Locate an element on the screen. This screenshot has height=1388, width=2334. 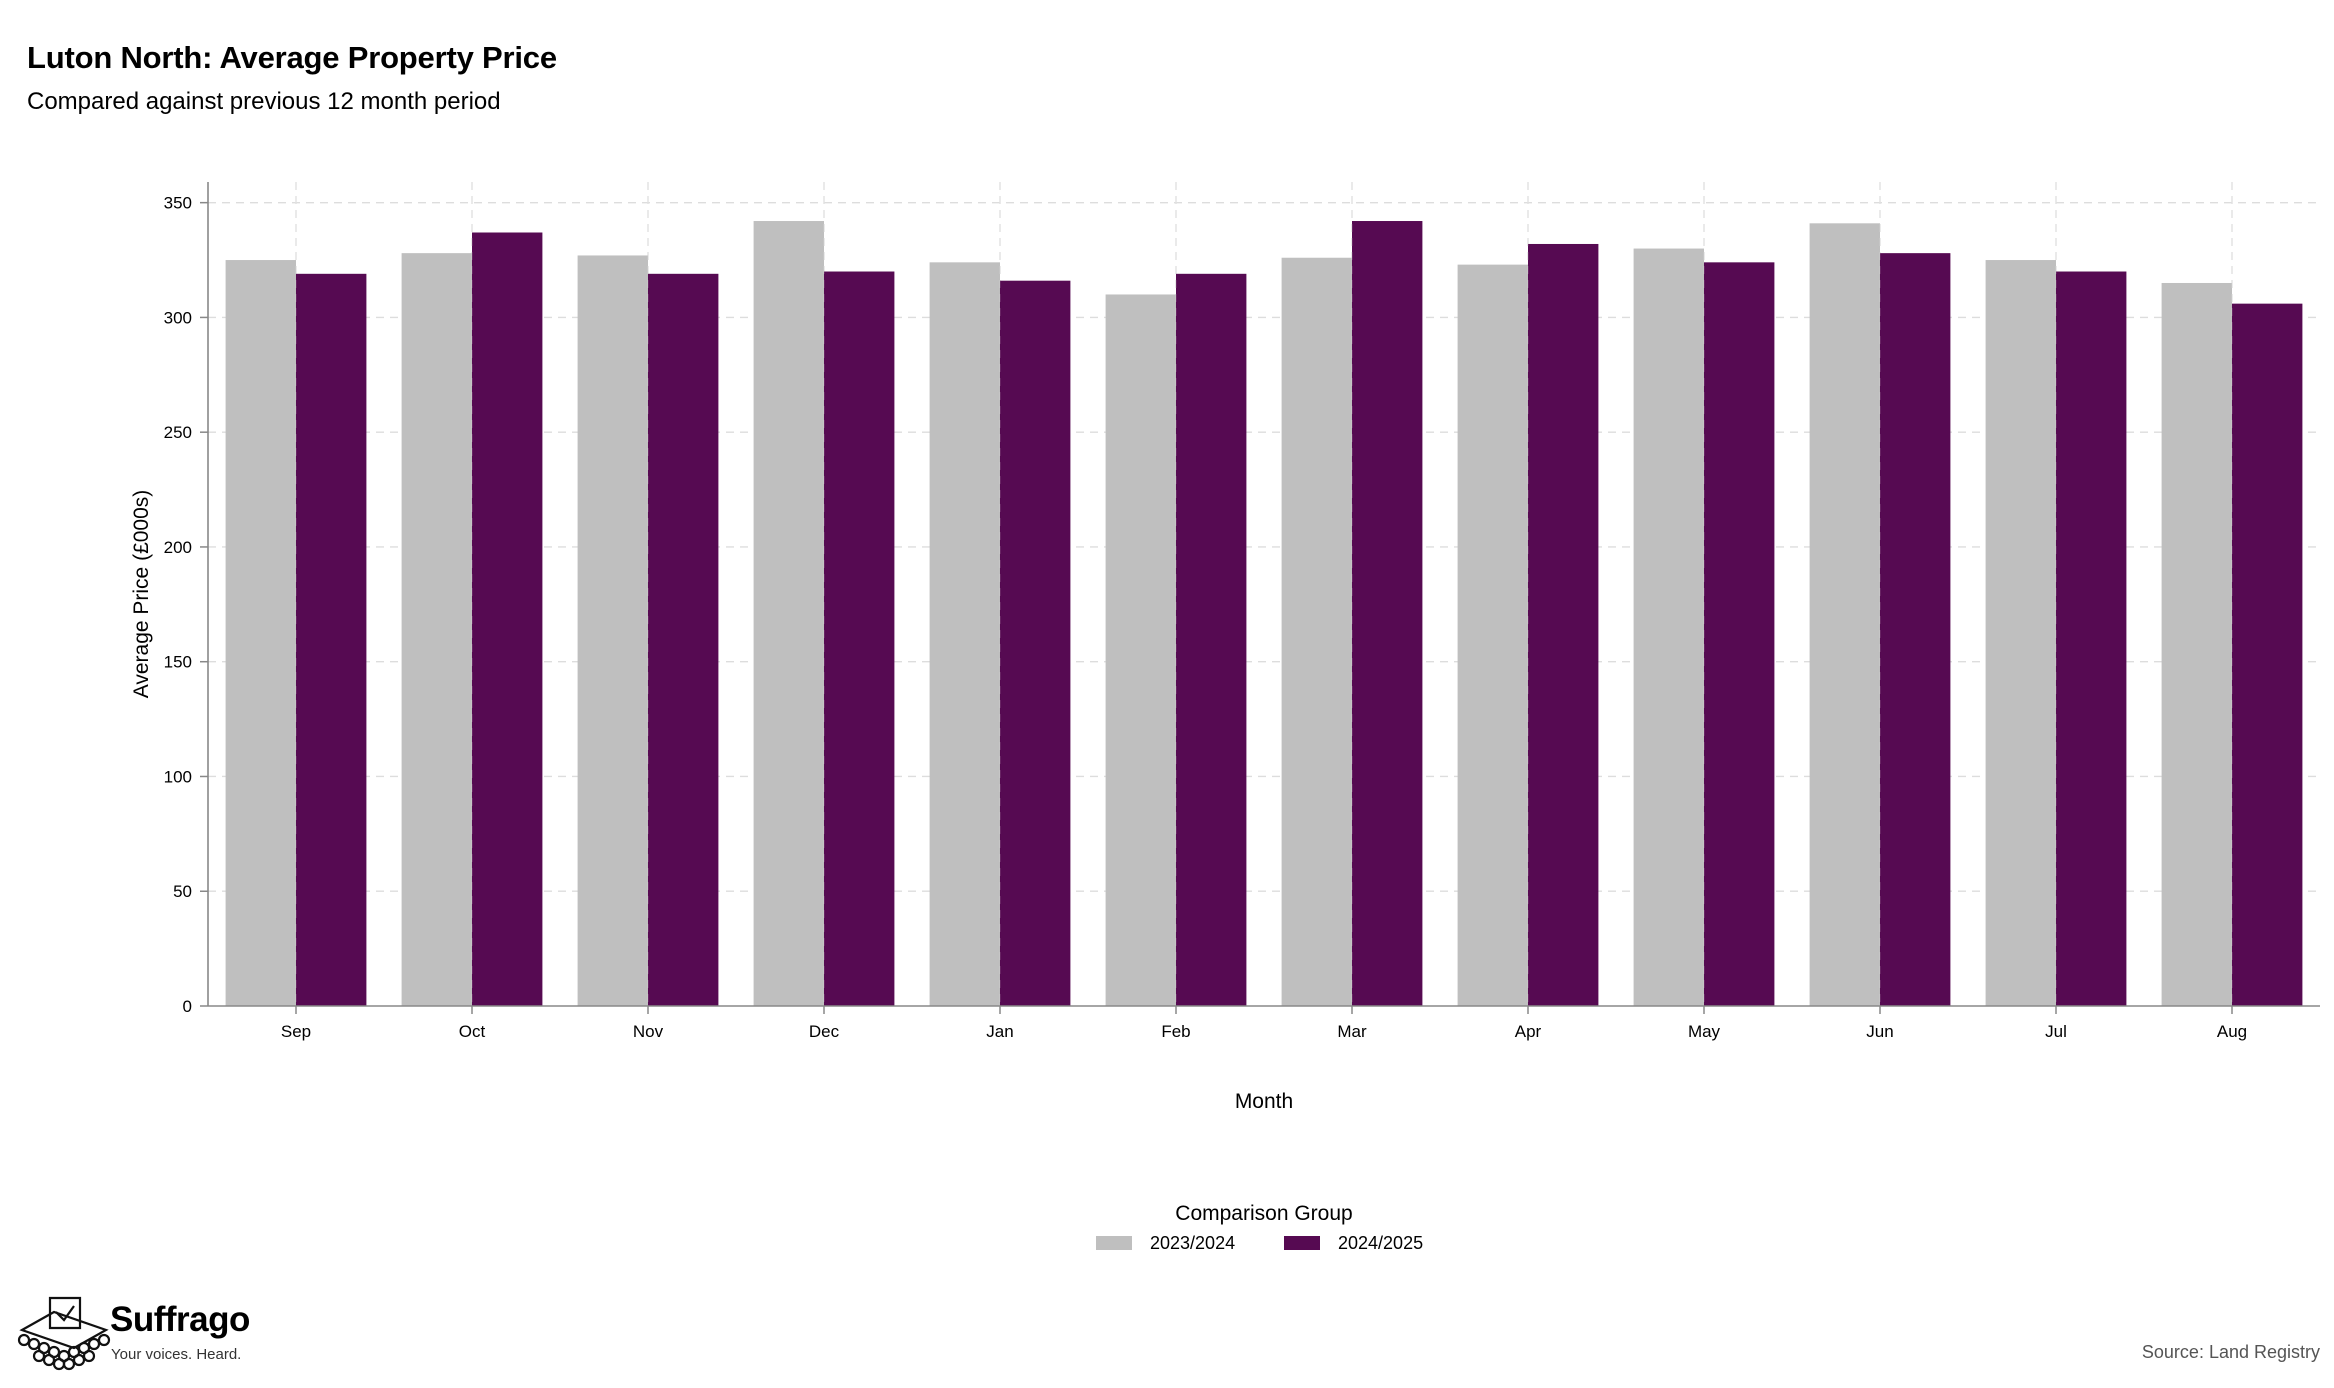
x-tick-label: Nov is located at coordinates (648, 1031).